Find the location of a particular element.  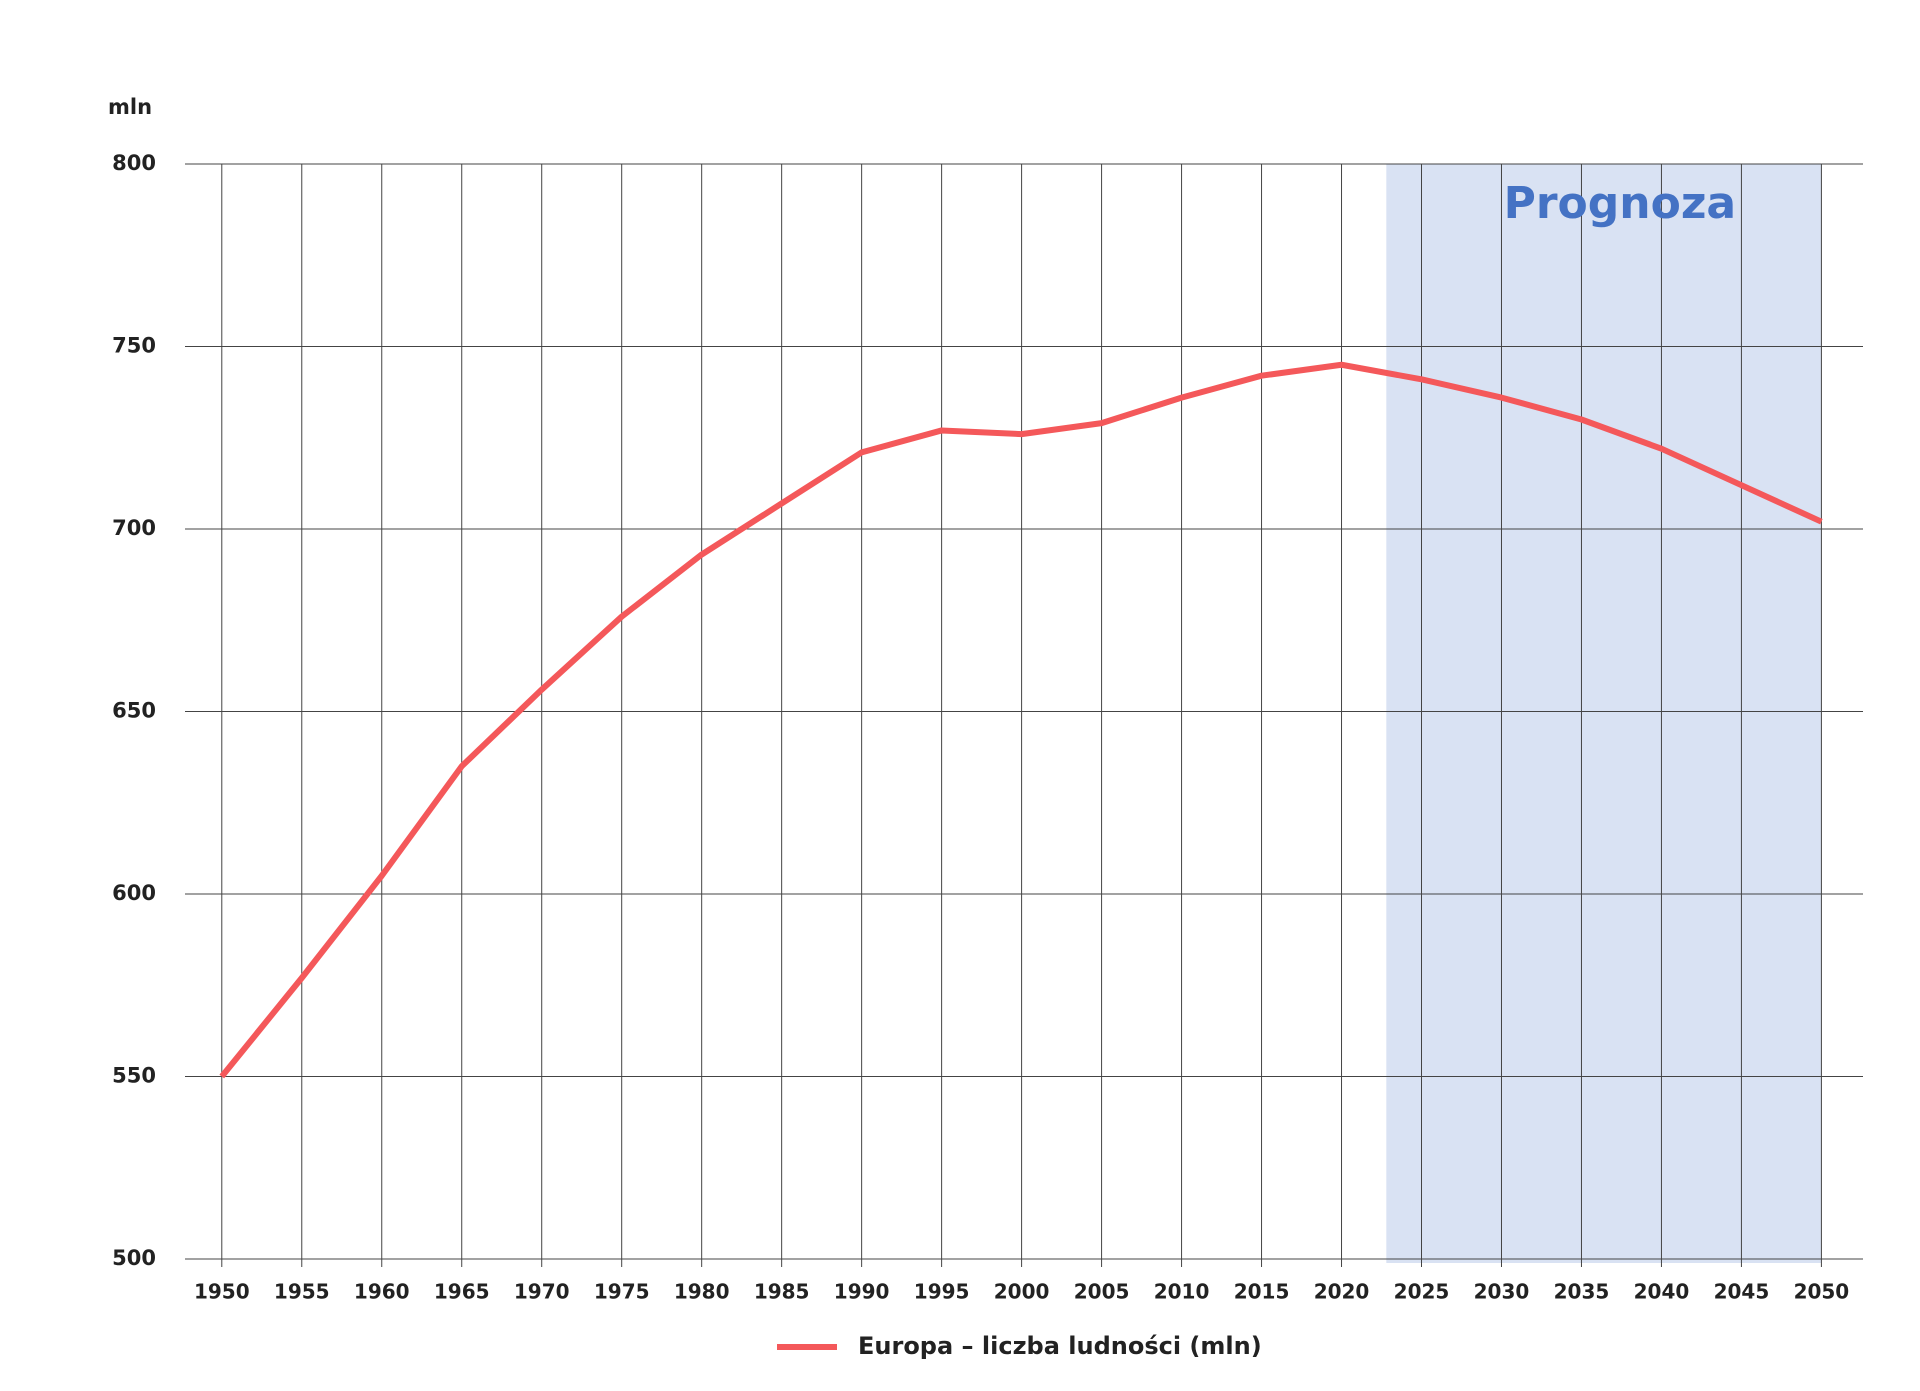

y-tick-label: 550 is located at coordinates (134, 1076).